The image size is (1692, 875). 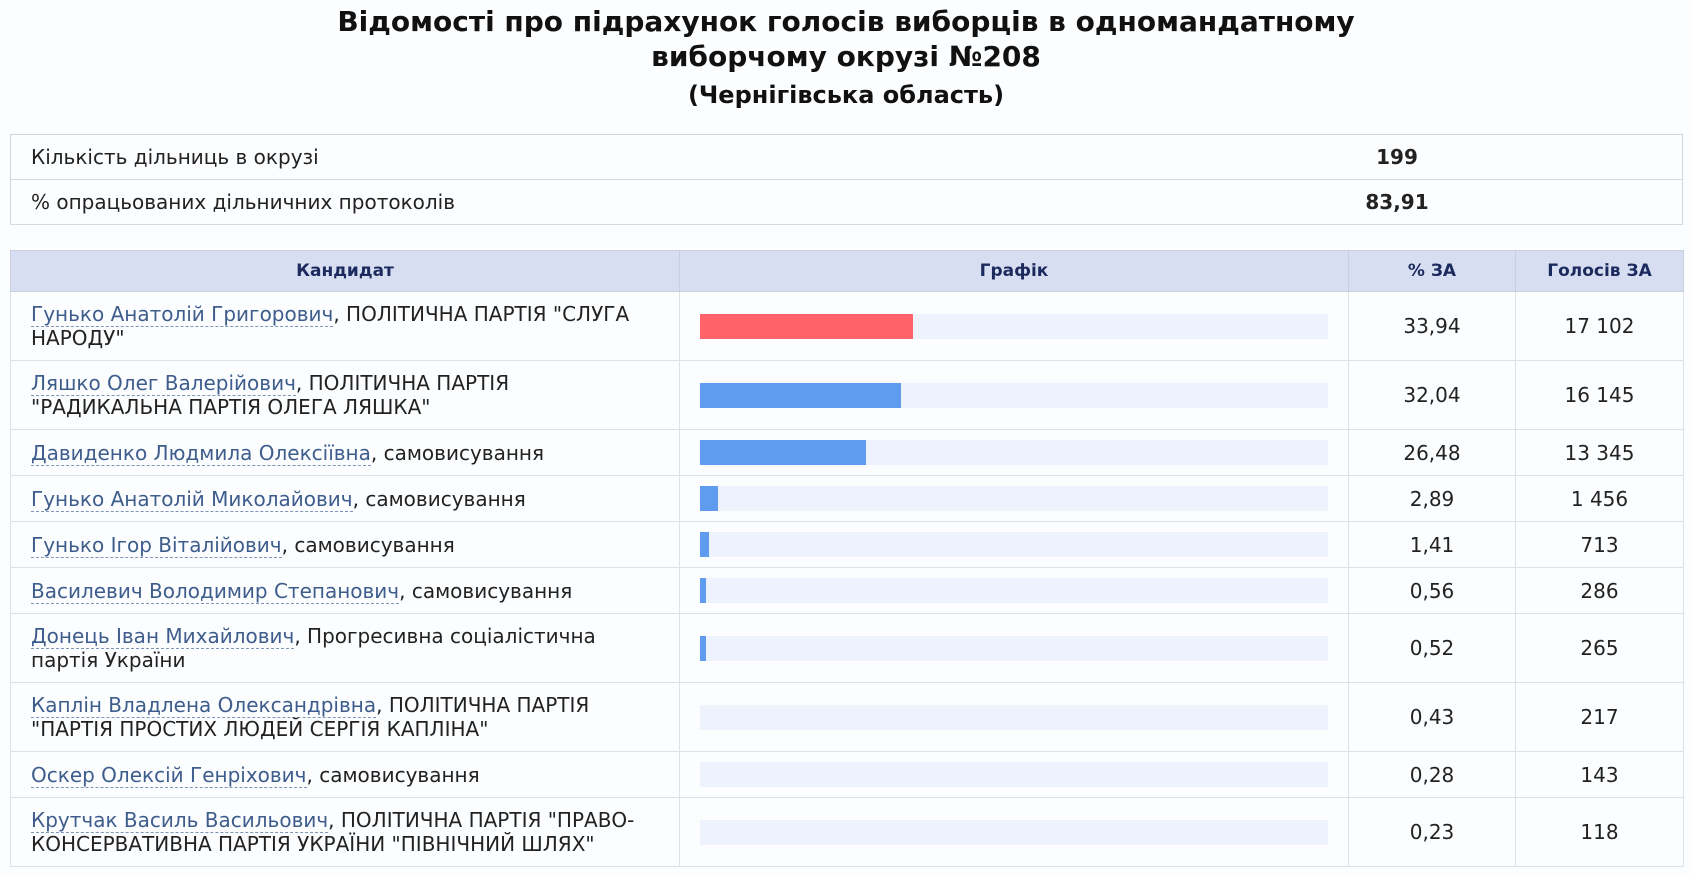 What do you see at coordinates (1599, 590) in the screenshot?
I see `votes-cell: 286` at bounding box center [1599, 590].